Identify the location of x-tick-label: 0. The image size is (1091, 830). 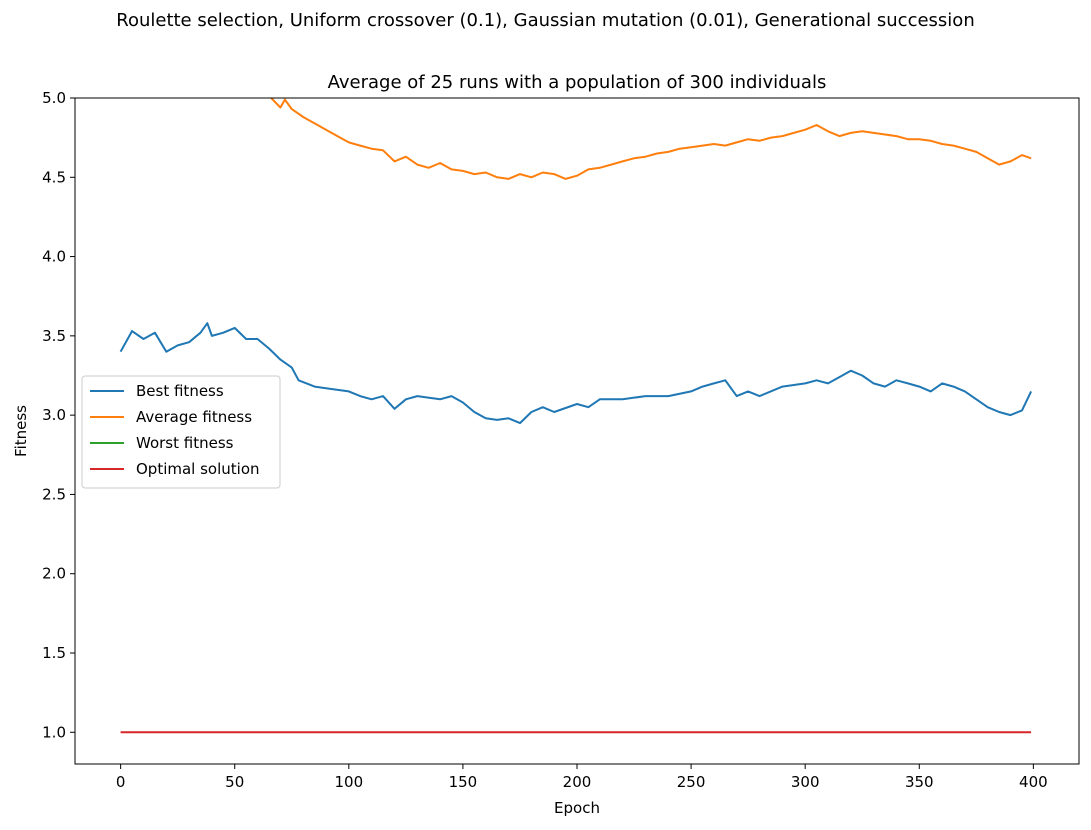
(121, 782).